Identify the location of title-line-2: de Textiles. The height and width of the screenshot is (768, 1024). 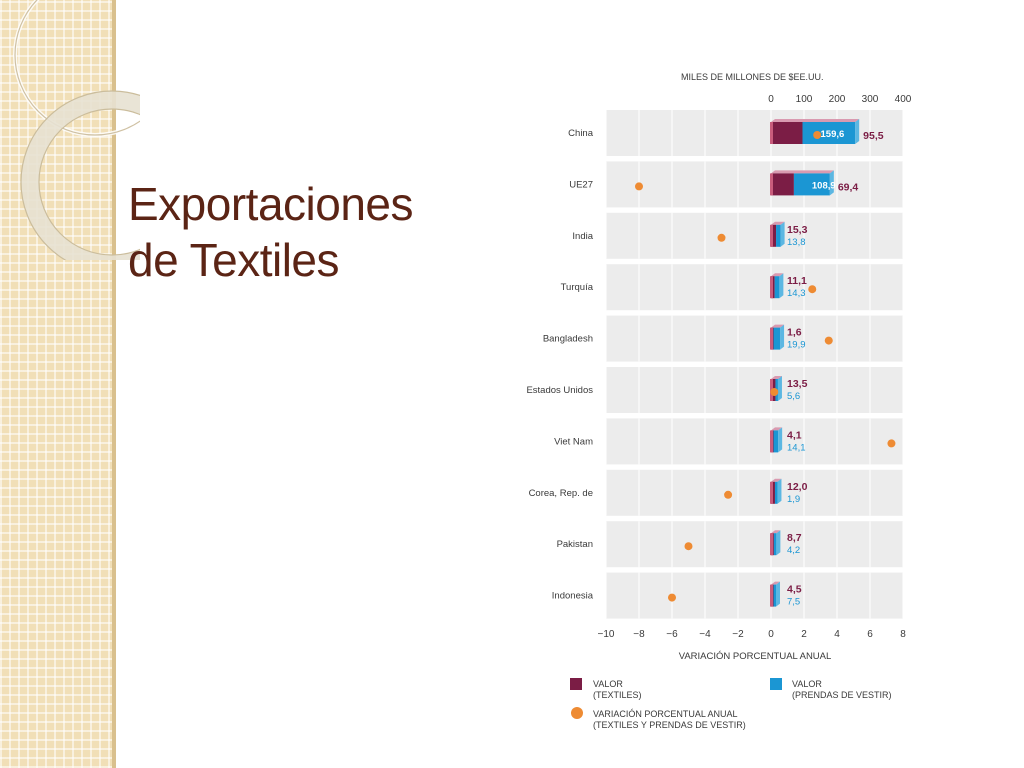
(234, 260).